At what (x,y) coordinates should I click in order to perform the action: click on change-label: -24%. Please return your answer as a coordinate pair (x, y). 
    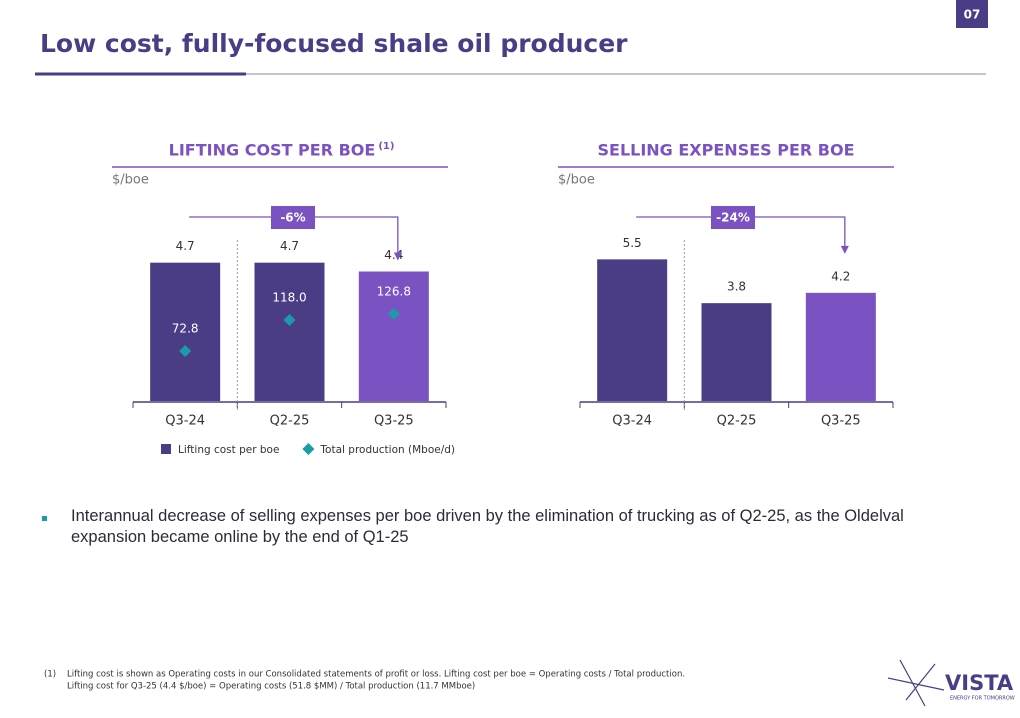
    Looking at the image, I should click on (733, 218).